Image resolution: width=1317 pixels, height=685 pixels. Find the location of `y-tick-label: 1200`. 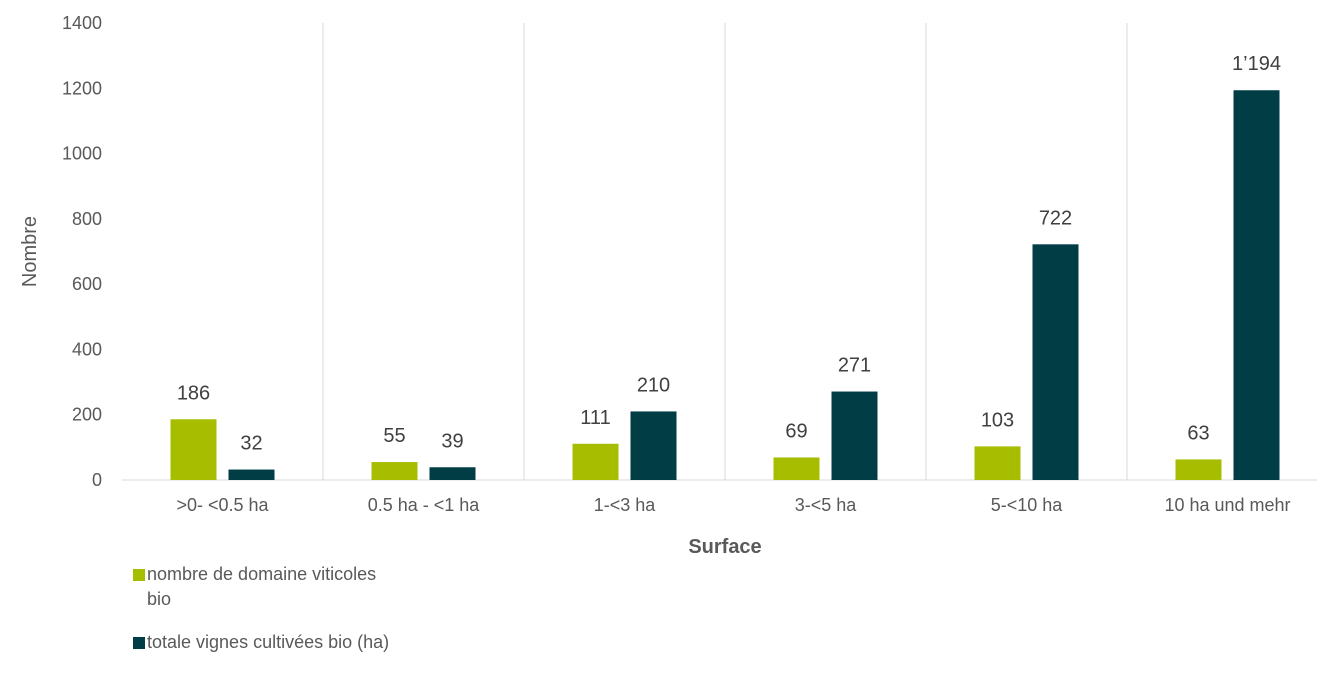

y-tick-label: 1200 is located at coordinates (82, 88).